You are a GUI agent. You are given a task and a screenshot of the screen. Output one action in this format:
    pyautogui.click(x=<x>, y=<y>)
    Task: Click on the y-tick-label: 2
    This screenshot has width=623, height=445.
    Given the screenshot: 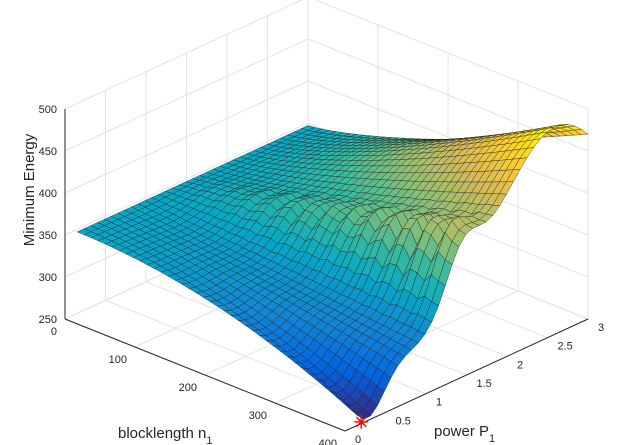 What is the action you would take?
    pyautogui.click(x=520, y=365)
    